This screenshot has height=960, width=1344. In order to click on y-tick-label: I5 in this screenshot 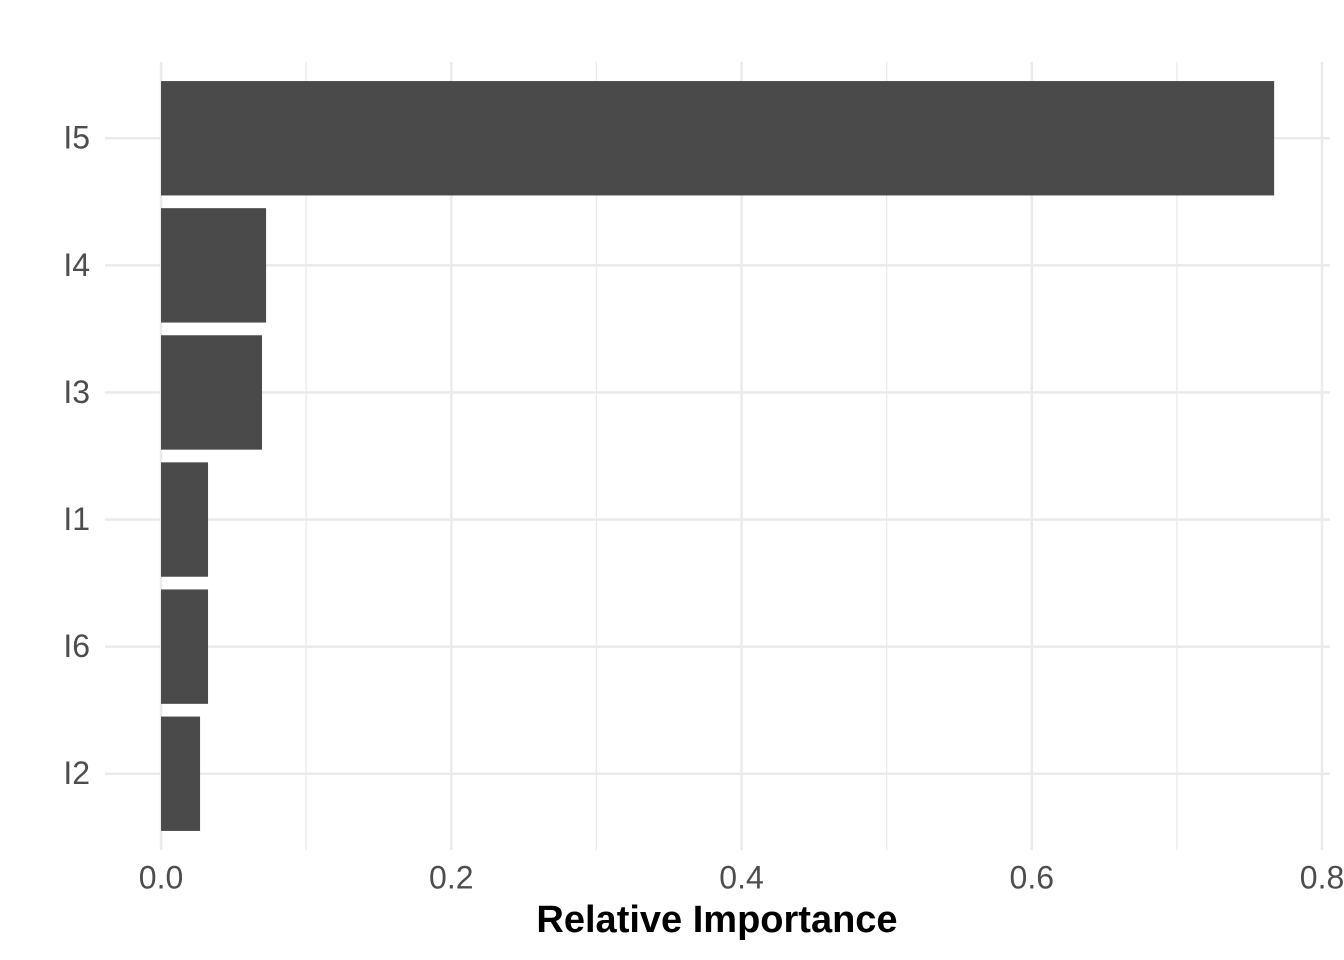, I will do `click(76, 138)`.